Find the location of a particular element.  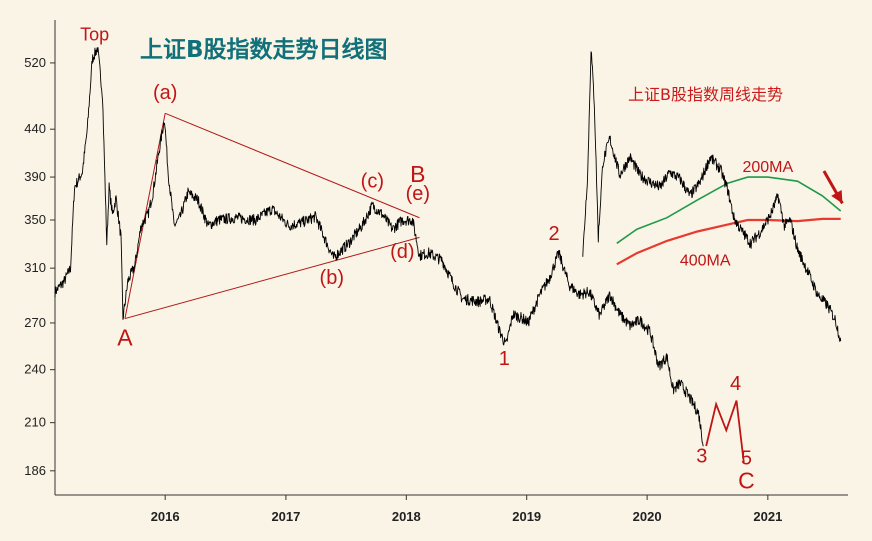

arrow-head is located at coordinates (837, 196).